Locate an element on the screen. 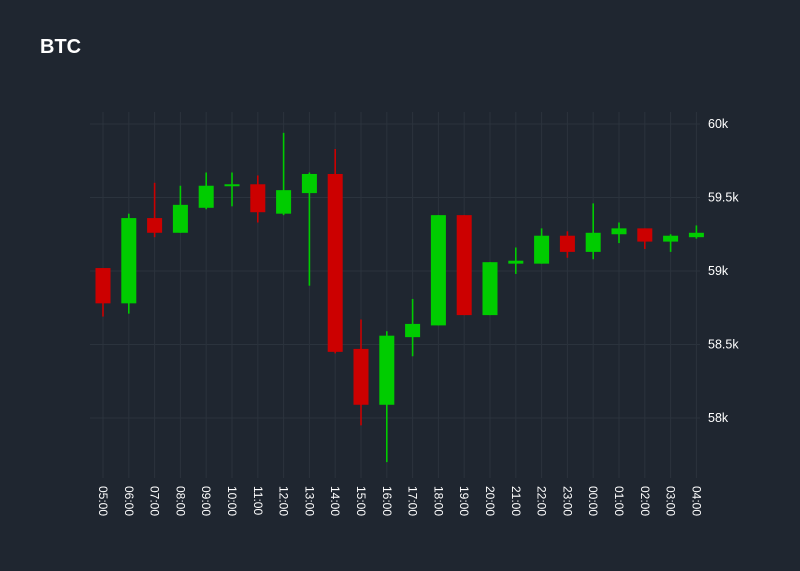 The height and width of the screenshot is (571, 800). x-tick-label: 11:00 is located at coordinates (258, 500).